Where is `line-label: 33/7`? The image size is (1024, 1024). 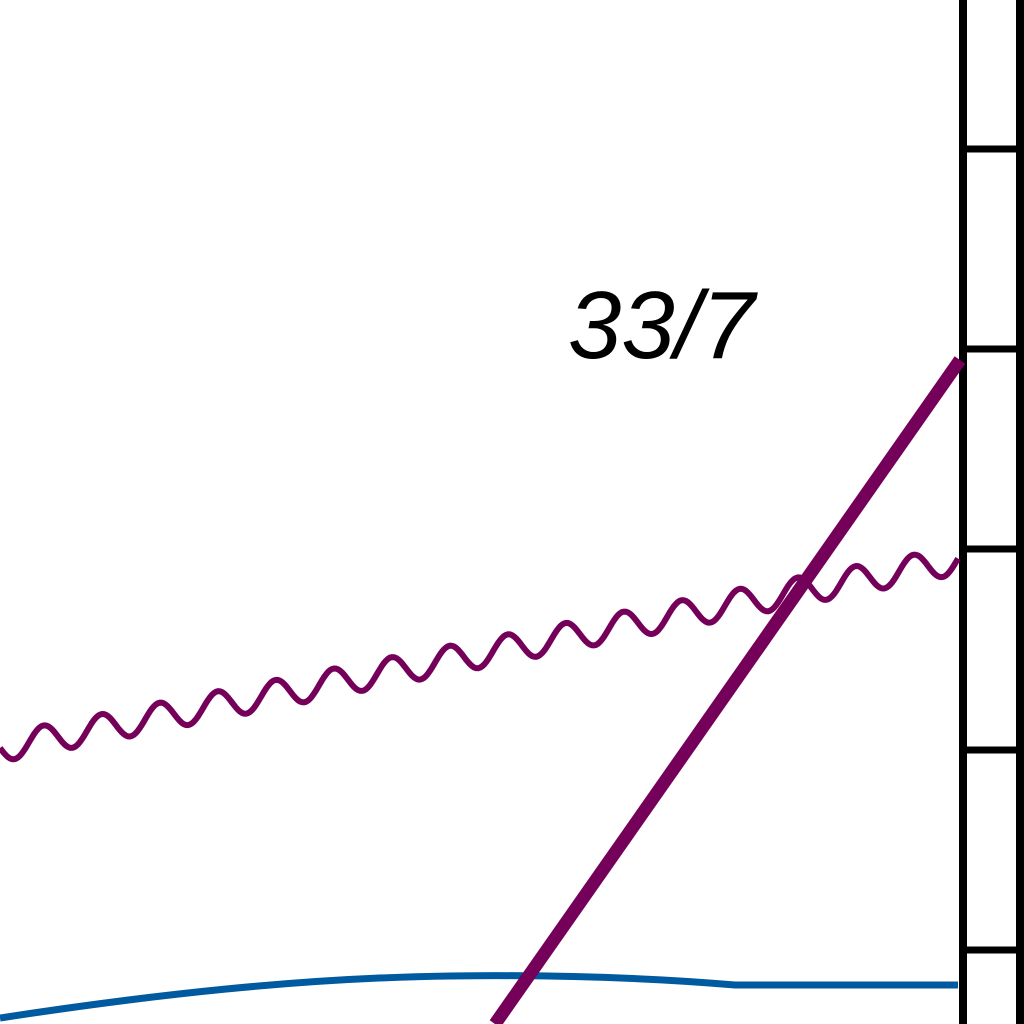 line-label: 33/7 is located at coordinates (663, 325).